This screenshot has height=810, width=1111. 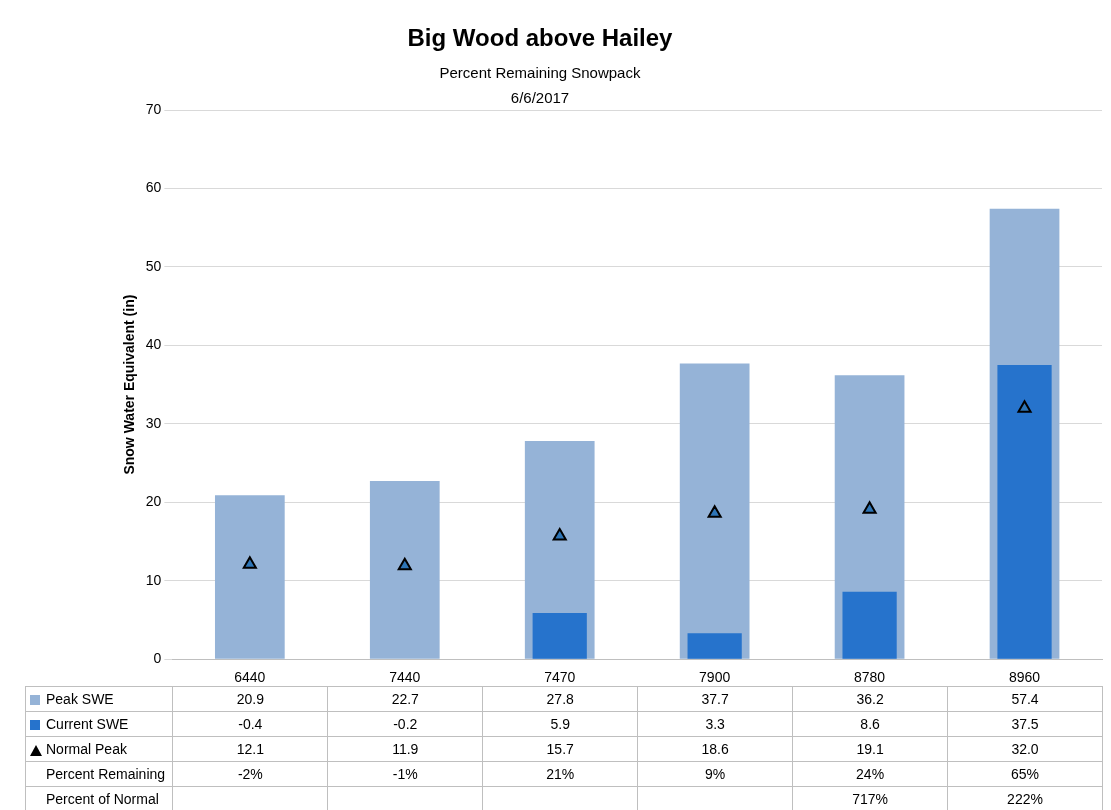 What do you see at coordinates (99, 699) in the screenshot?
I see `legend-label: Peak SWE` at bounding box center [99, 699].